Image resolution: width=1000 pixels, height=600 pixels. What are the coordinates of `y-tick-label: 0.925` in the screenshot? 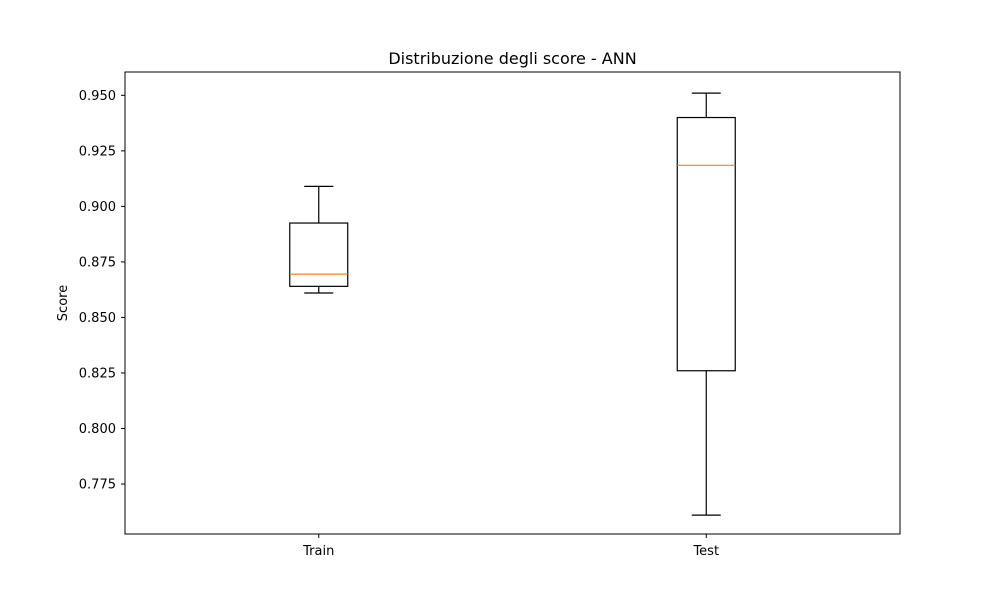 It's located at (97, 151).